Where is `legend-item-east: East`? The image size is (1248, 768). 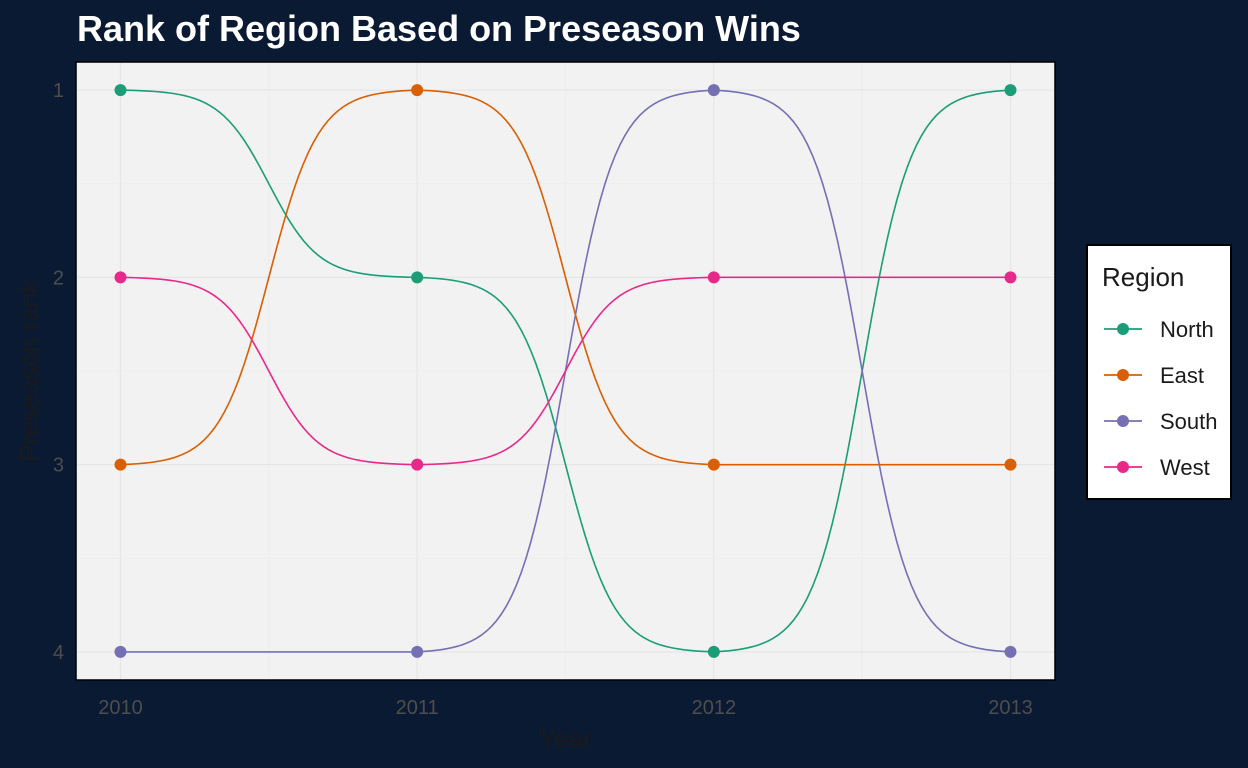
legend-item-east: East is located at coordinates (1158, 375).